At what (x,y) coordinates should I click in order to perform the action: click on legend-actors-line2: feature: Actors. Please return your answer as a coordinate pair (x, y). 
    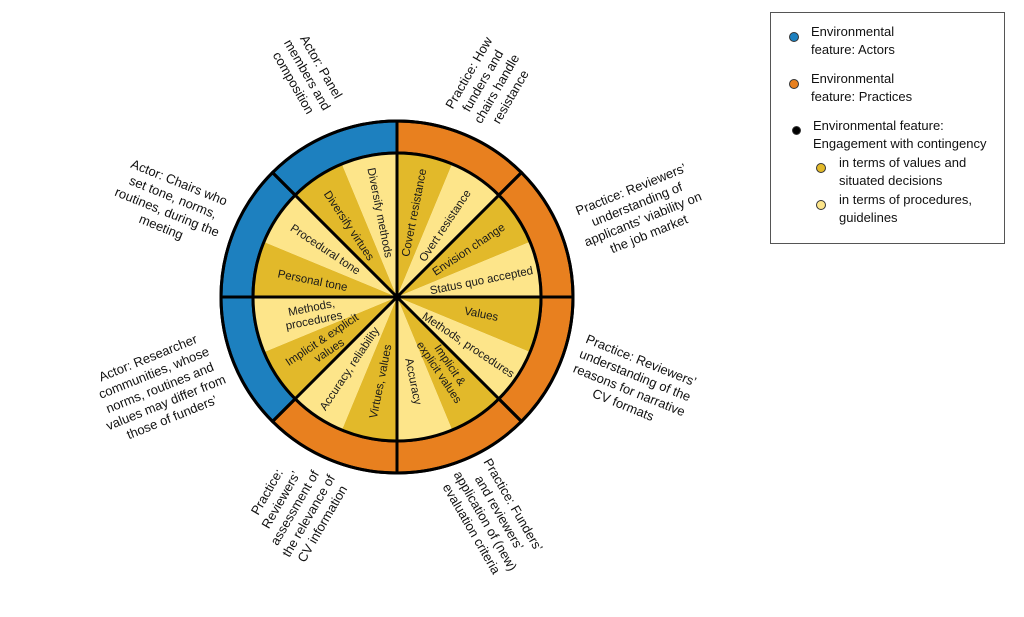
    Looking at the image, I should click on (853, 49).